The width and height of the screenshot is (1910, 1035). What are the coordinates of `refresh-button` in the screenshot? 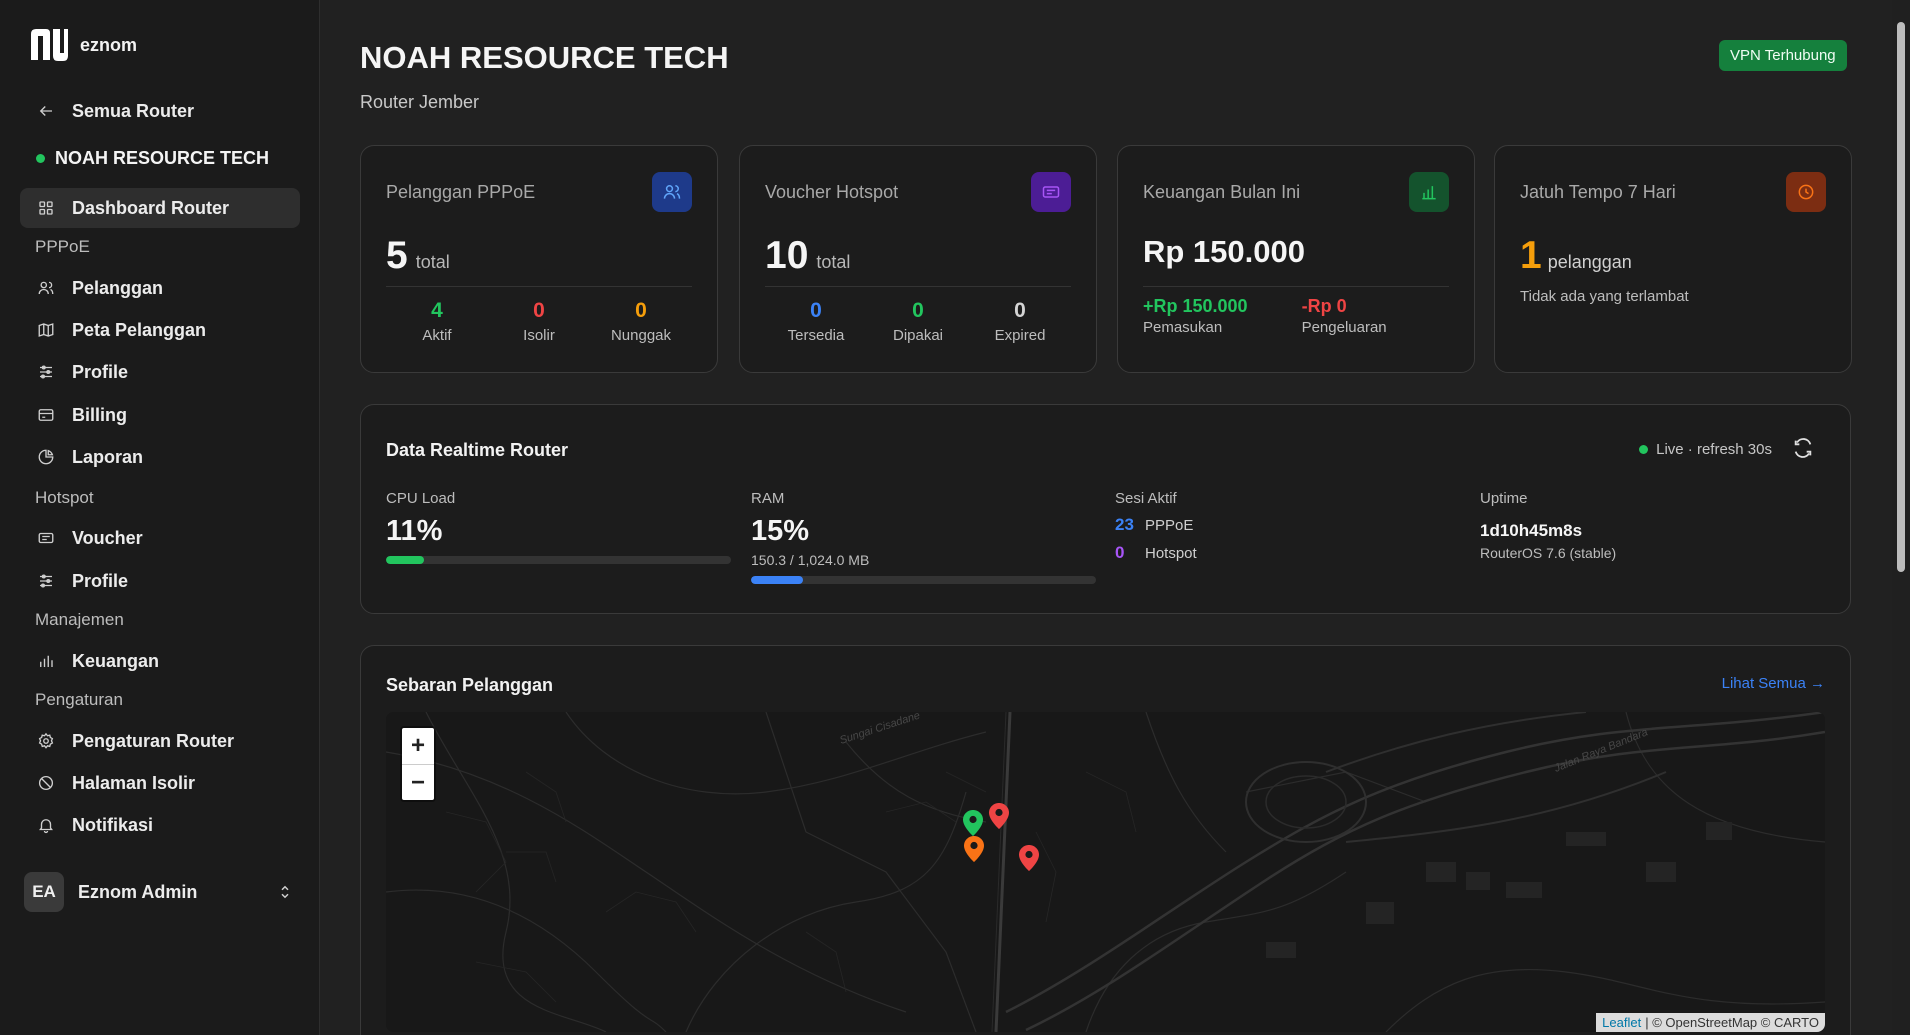 It's located at (1804, 449).